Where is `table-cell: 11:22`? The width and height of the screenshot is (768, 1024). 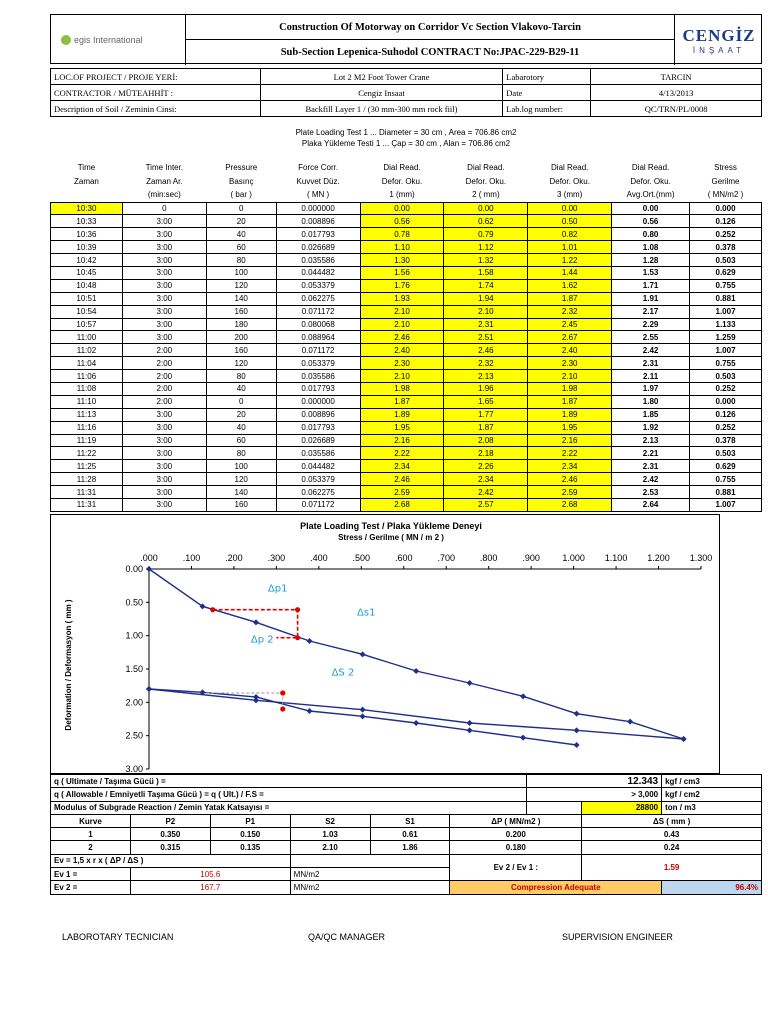 table-cell: 11:22 is located at coordinates (86, 453).